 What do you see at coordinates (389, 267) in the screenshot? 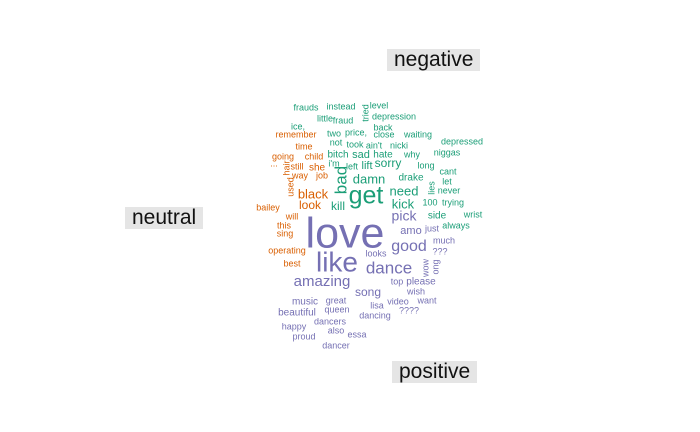
I see `word-positive: dance` at bounding box center [389, 267].